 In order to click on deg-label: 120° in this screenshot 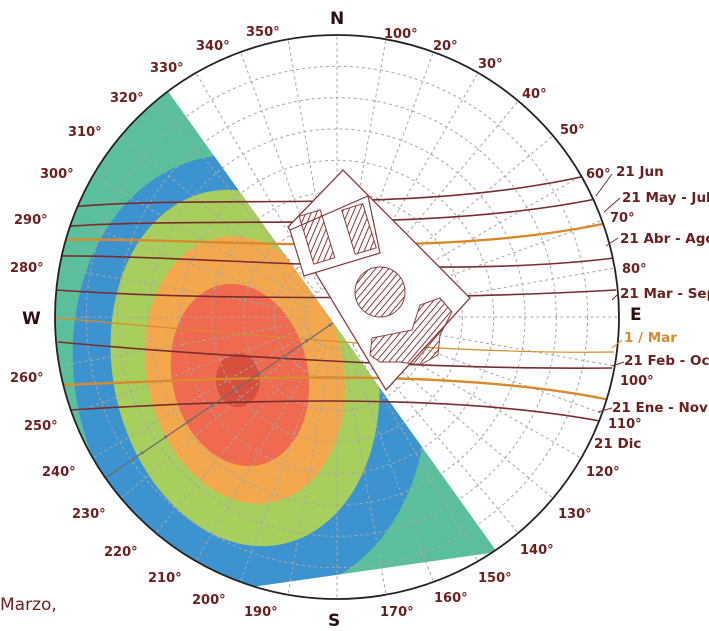, I will do `click(603, 472)`.